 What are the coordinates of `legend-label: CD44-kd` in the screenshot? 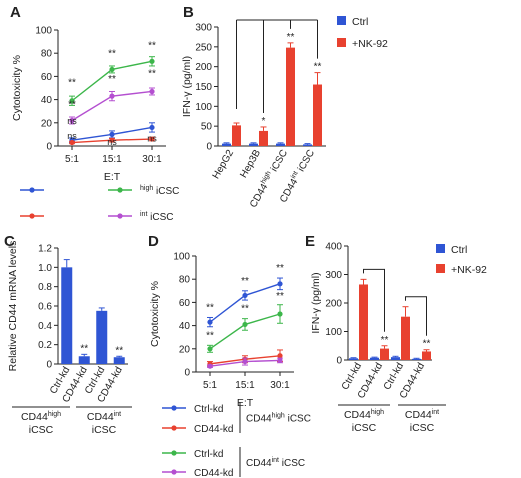 It's located at (213, 473).